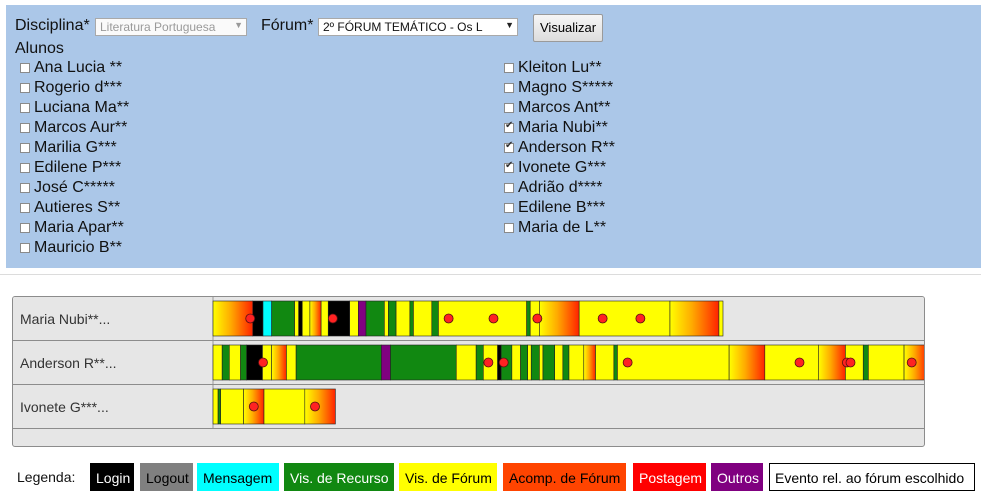 The height and width of the screenshot is (495, 981). Describe the element at coordinates (555, 228) in the screenshot. I see `student-checkbox-maria-de-l: Maria de L**` at that location.